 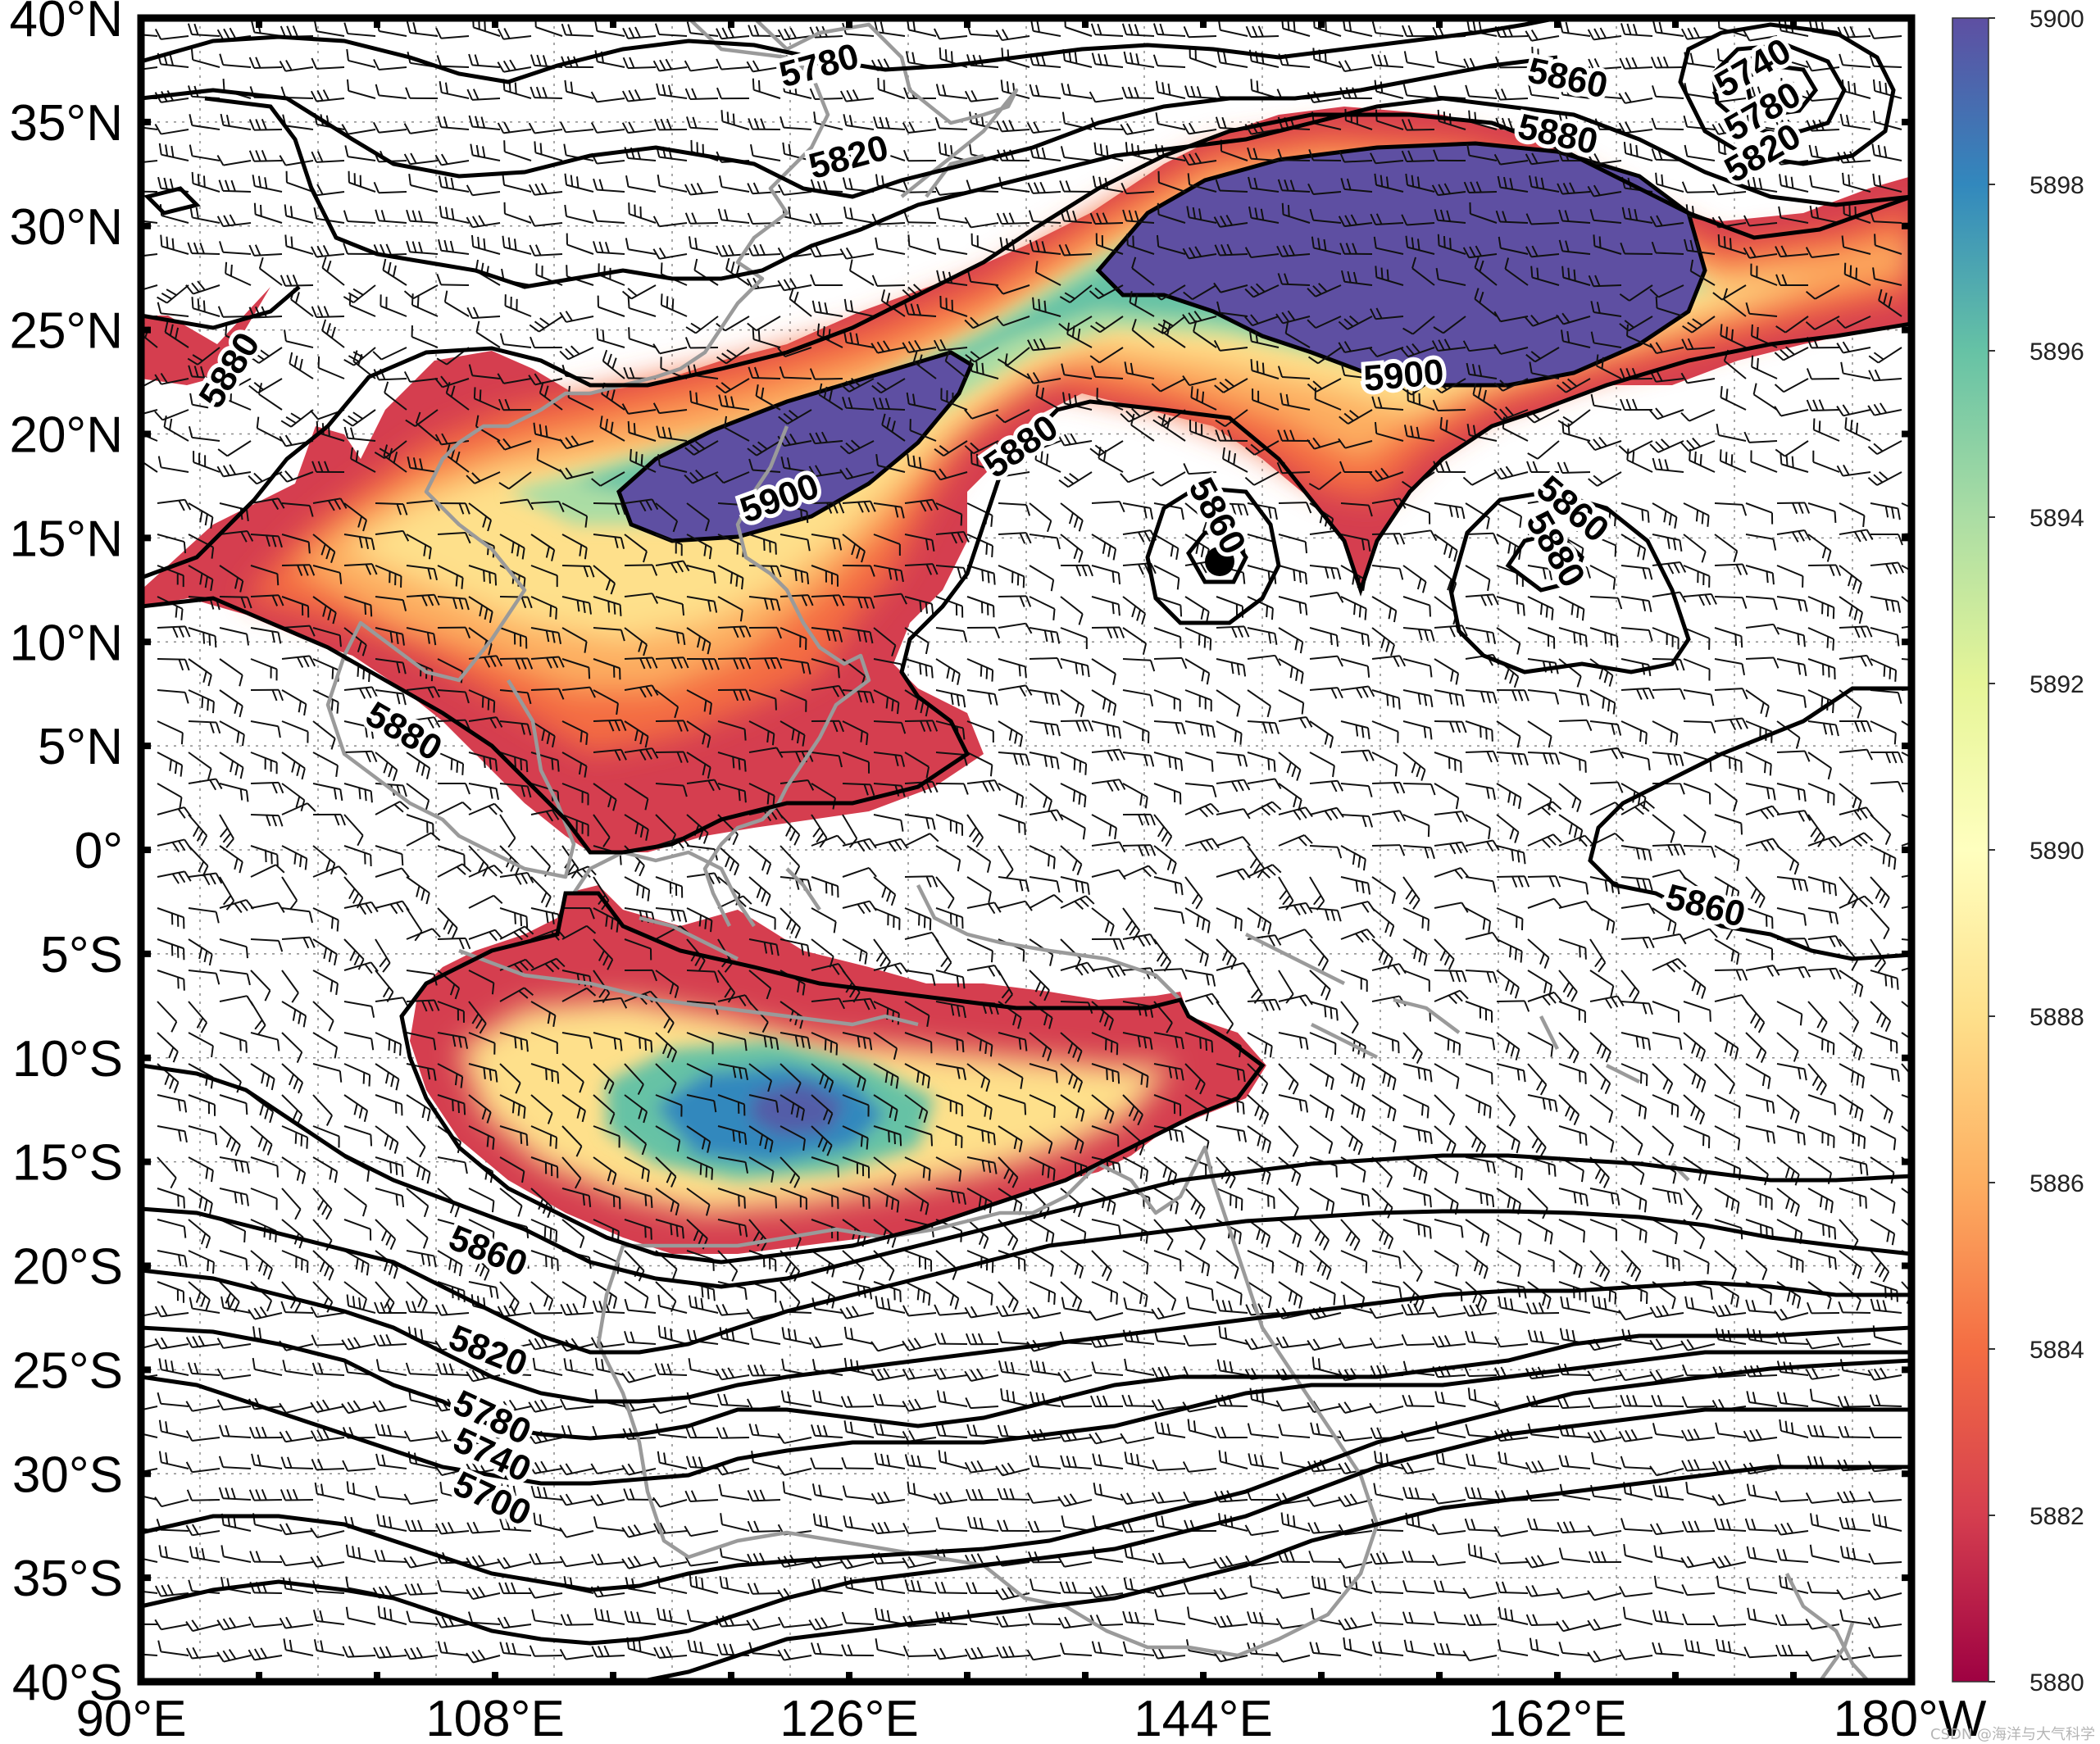 I want to click on y-tick-label: 5°S, so click(x=81, y=955).